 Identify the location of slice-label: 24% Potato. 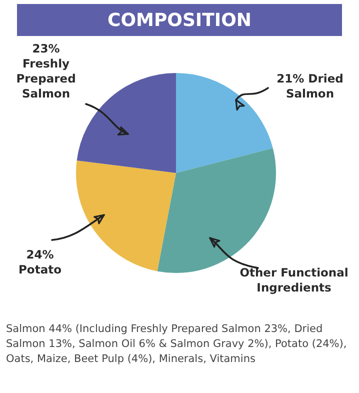
(40, 262).